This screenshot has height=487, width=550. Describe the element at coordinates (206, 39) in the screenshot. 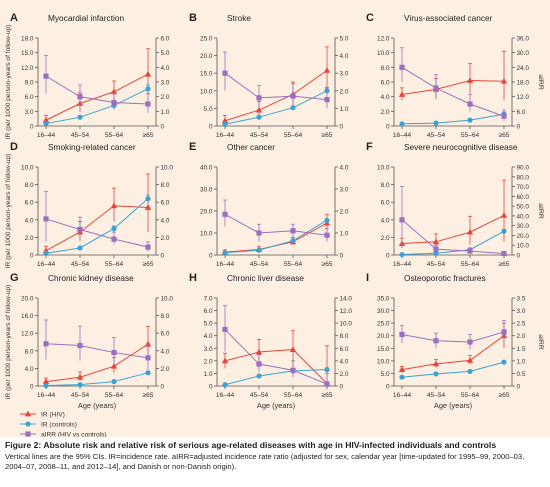

I see `left-tick-label: 25.0` at that location.